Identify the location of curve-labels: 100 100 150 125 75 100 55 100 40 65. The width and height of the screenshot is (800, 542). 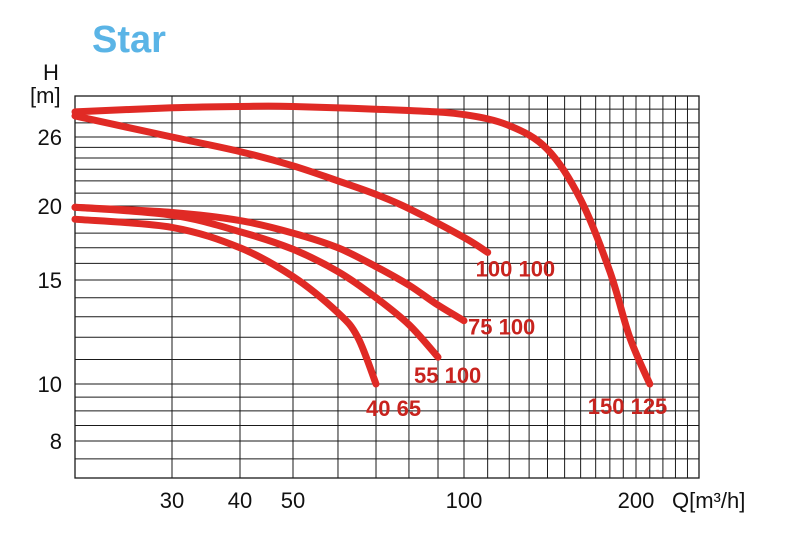
(516, 338).